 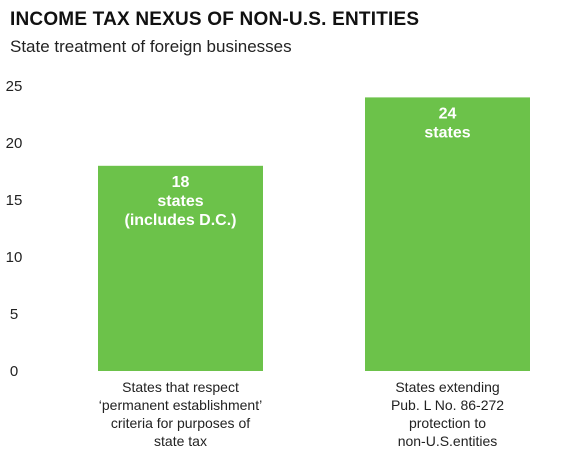 I want to click on y-tick-label: 10, so click(x=14, y=257).